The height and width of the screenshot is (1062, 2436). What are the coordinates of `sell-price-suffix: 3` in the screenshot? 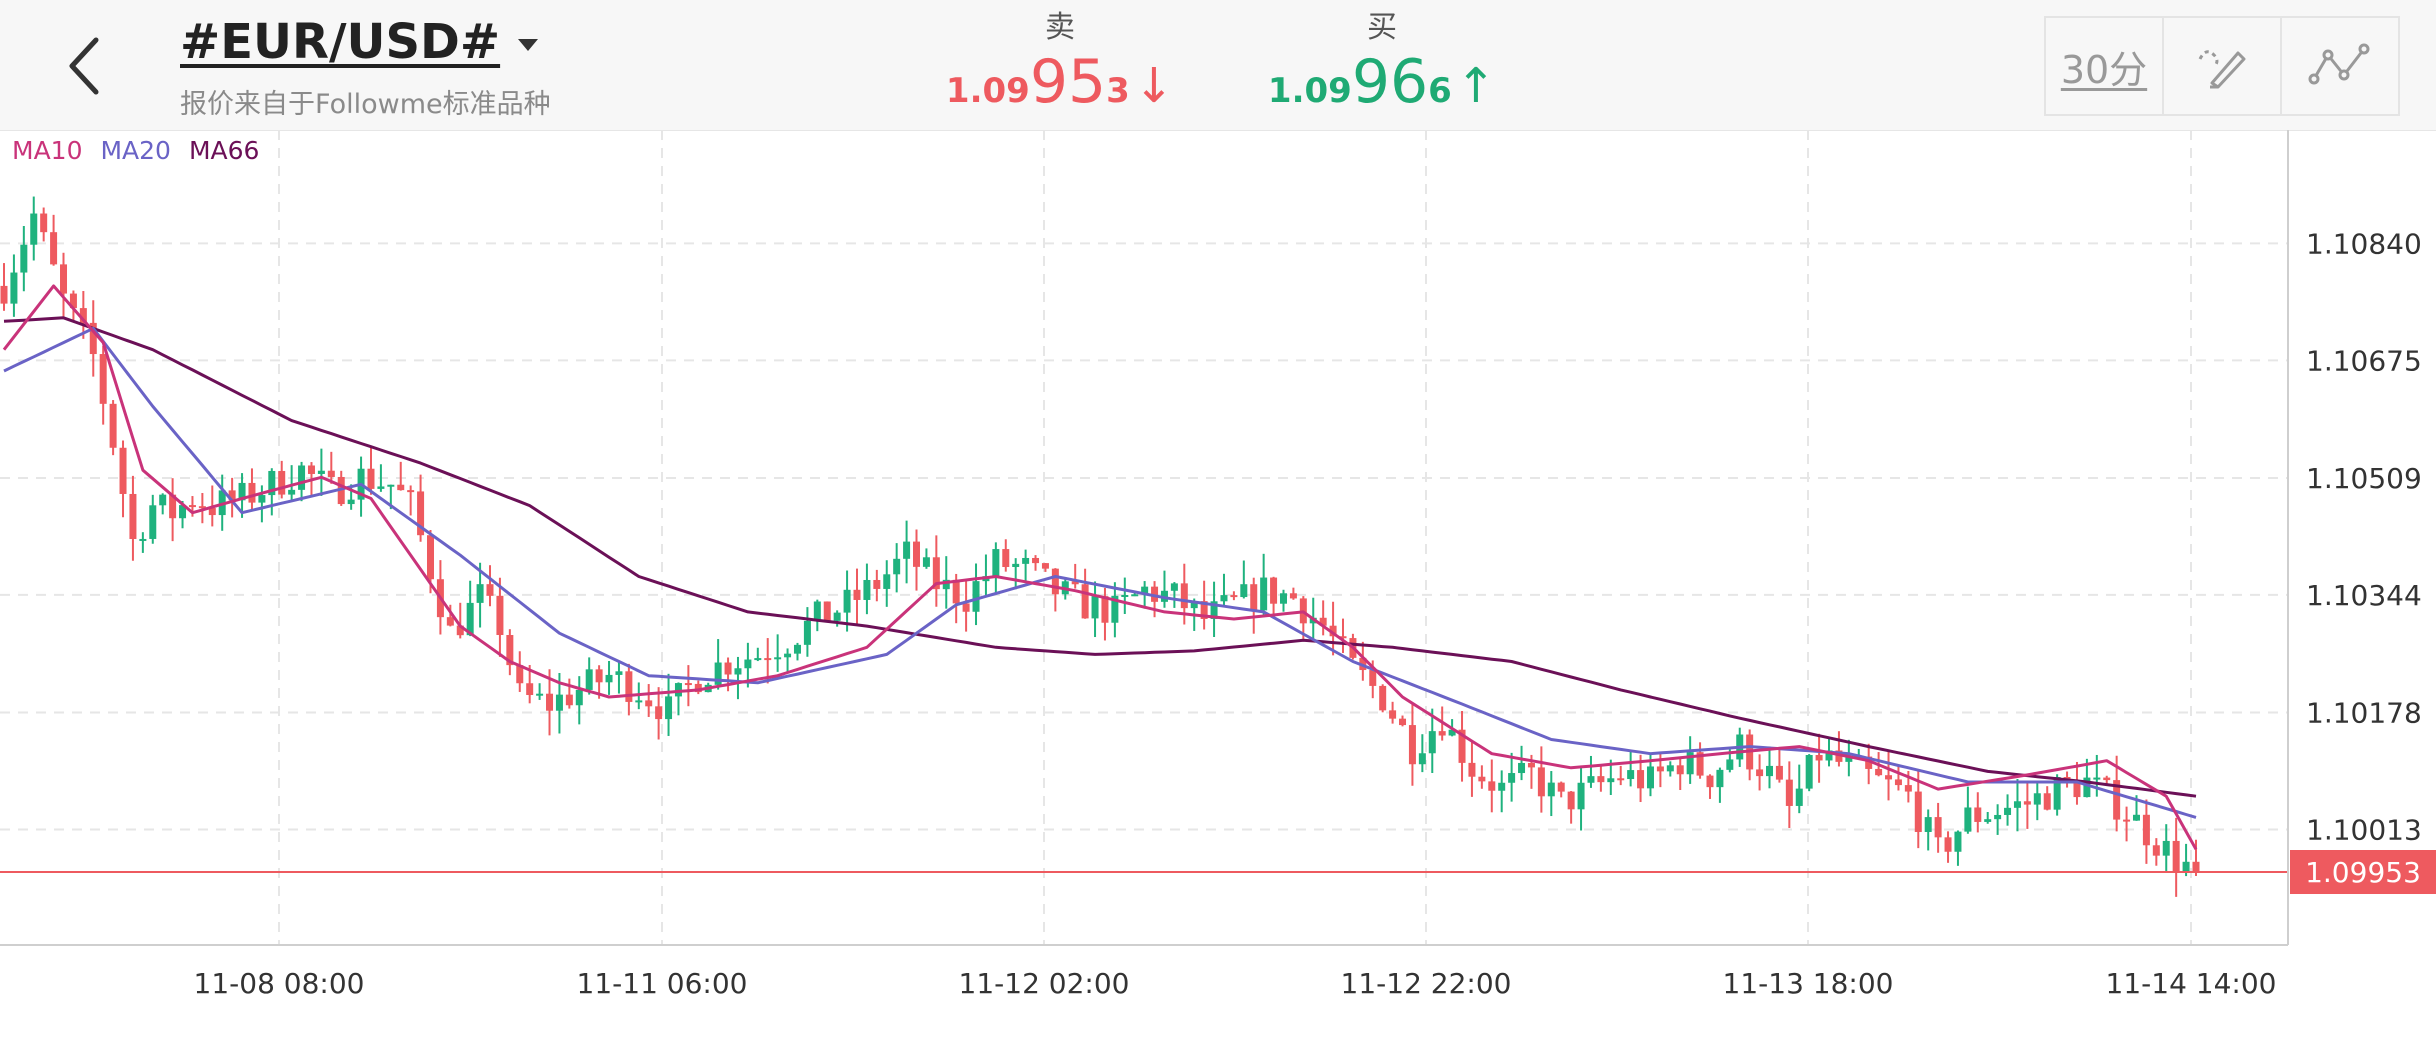 It's located at (1118, 91).